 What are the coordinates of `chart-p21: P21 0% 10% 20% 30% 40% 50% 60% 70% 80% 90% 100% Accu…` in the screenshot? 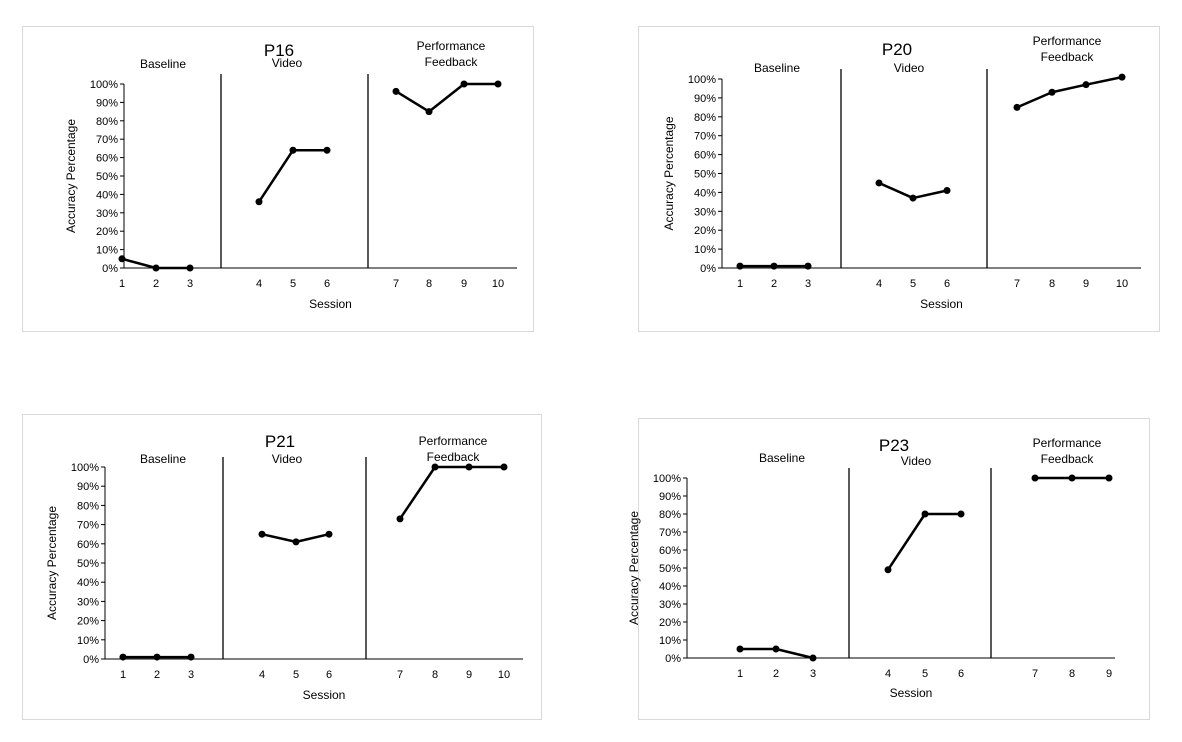 It's located at (284, 567).